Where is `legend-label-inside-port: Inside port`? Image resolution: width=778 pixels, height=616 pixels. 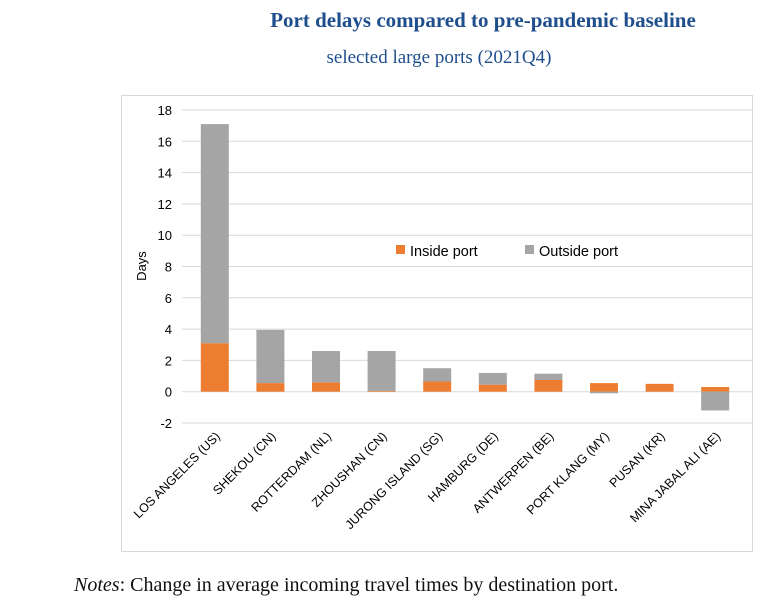
legend-label-inside-port: Inside port is located at coordinates (444, 252).